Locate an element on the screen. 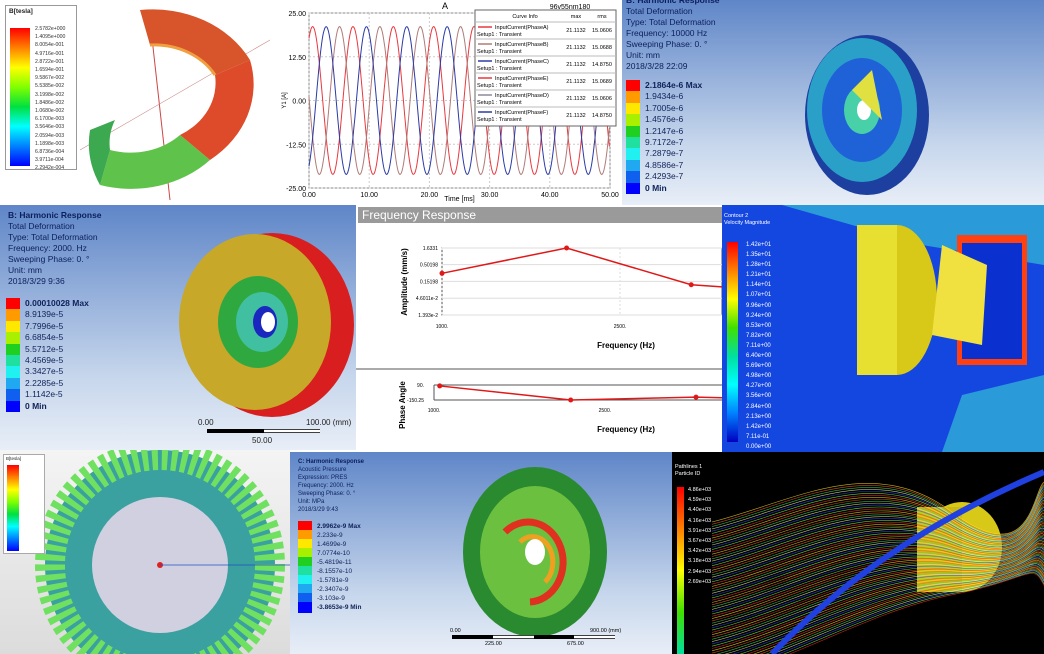  legend-value: 4.4569e-5 is located at coordinates (44, 359).